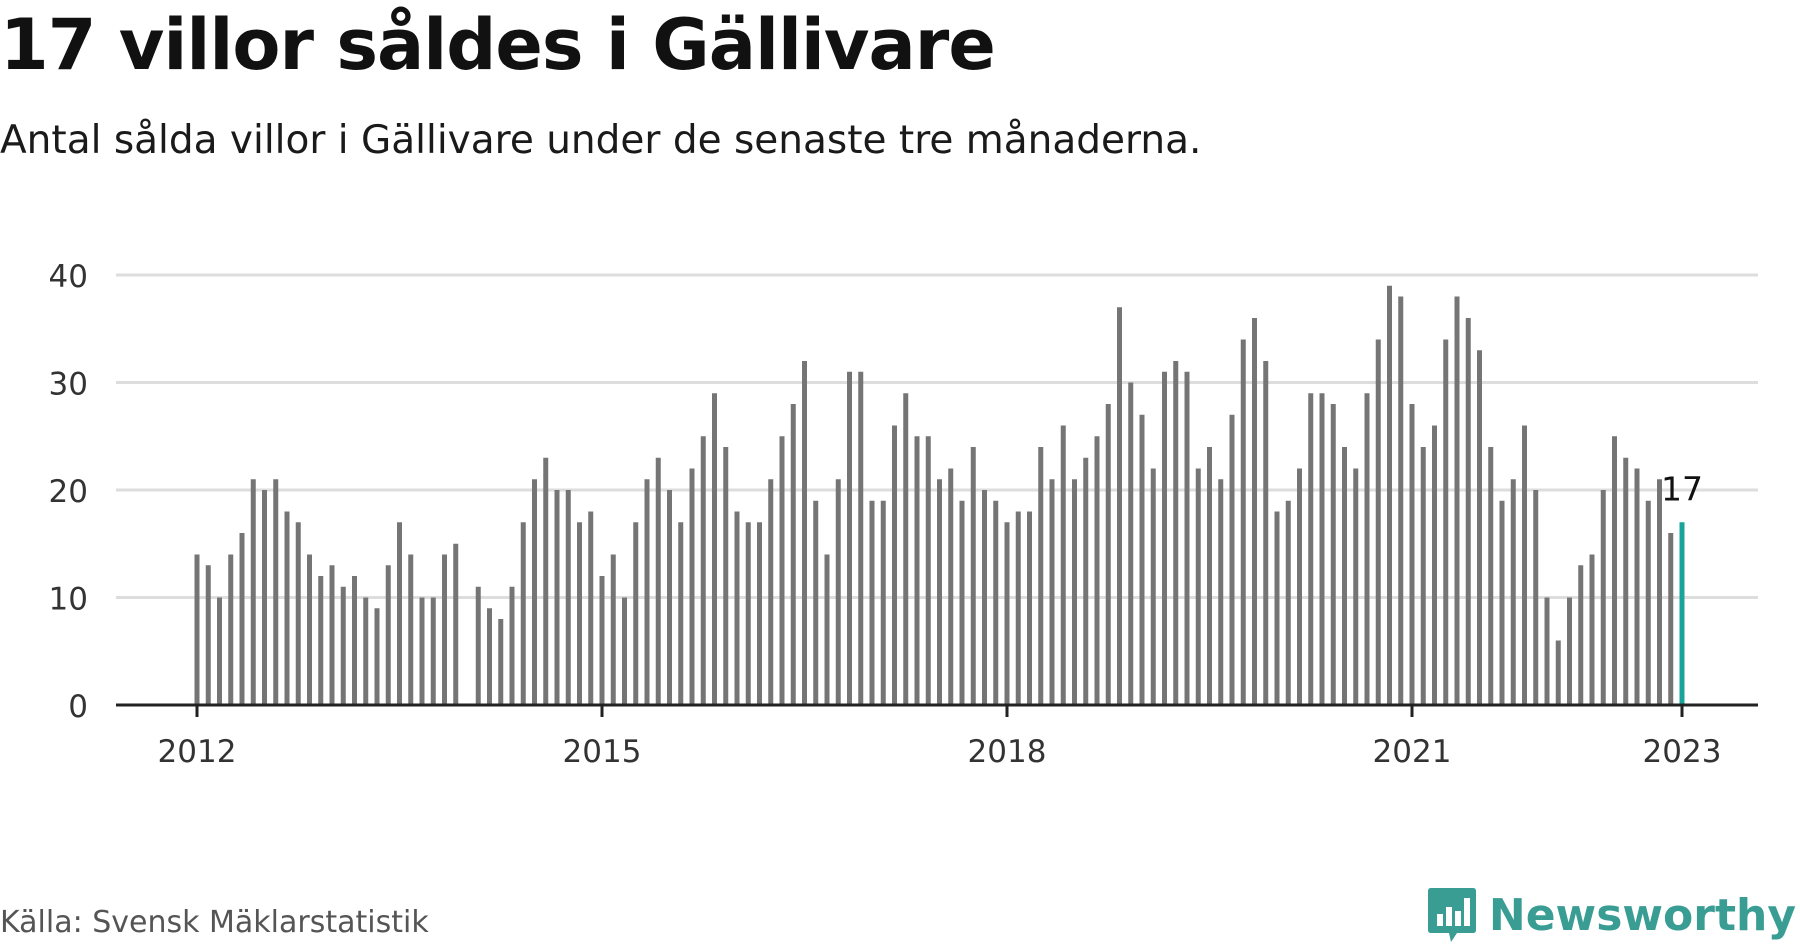  What do you see at coordinates (1451, 915) in the screenshot?
I see `newsworthy-logo-icon` at bounding box center [1451, 915].